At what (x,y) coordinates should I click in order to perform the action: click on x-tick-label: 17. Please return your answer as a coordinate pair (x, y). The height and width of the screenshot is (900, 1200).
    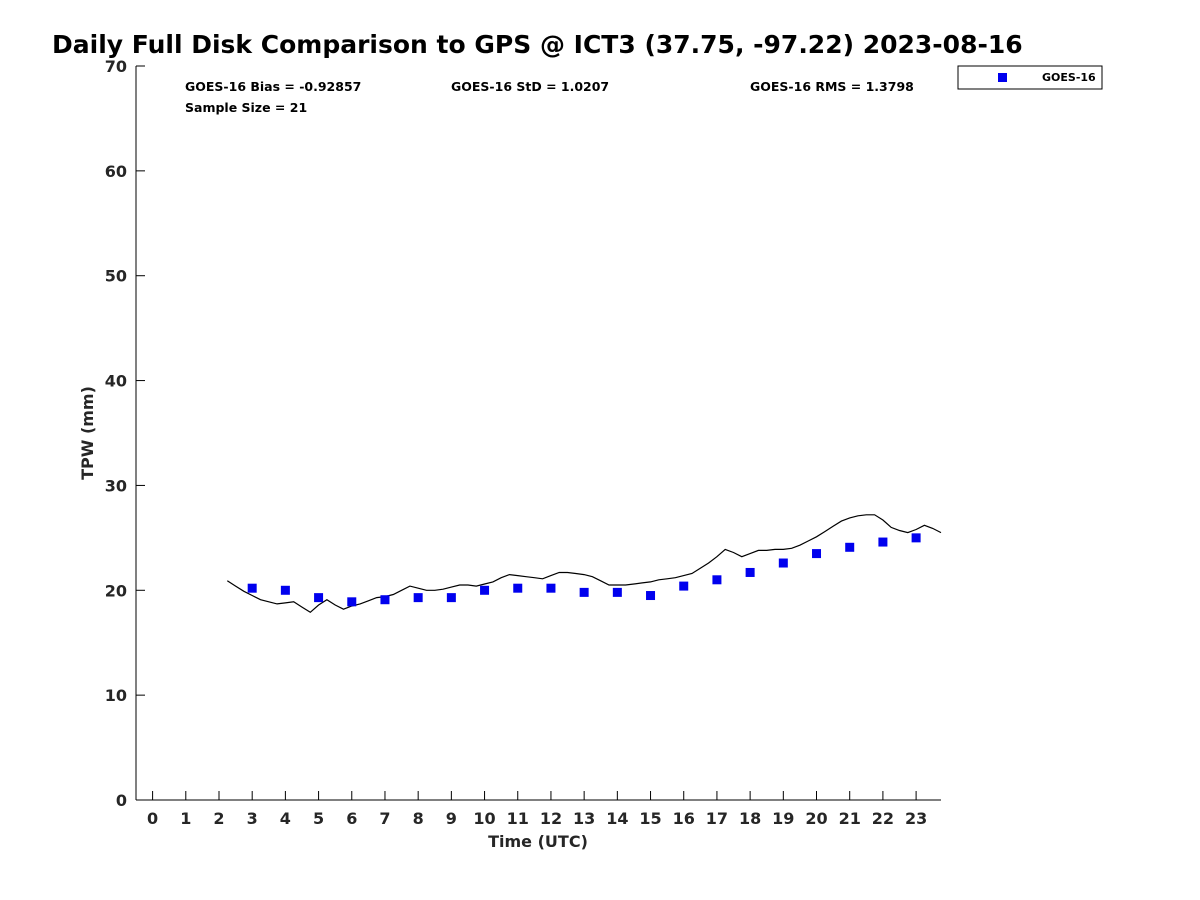
    Looking at the image, I should click on (717, 818).